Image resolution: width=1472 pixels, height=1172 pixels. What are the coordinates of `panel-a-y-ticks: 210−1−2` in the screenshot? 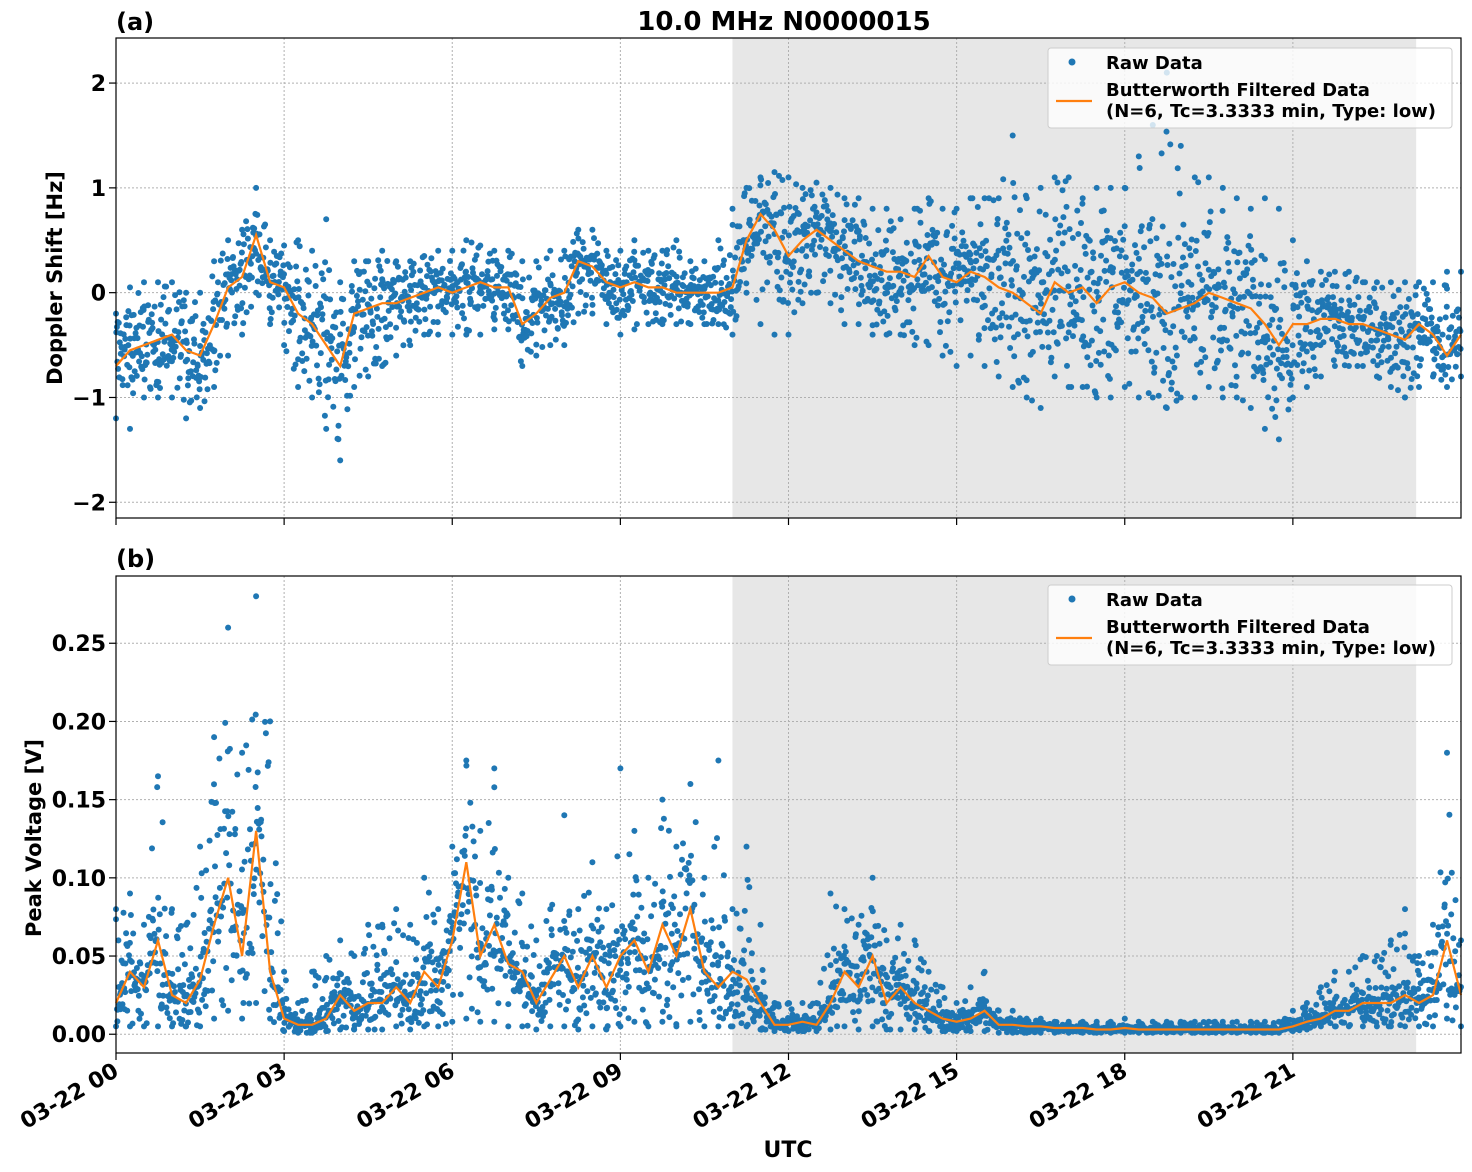 It's located at (94, 294).